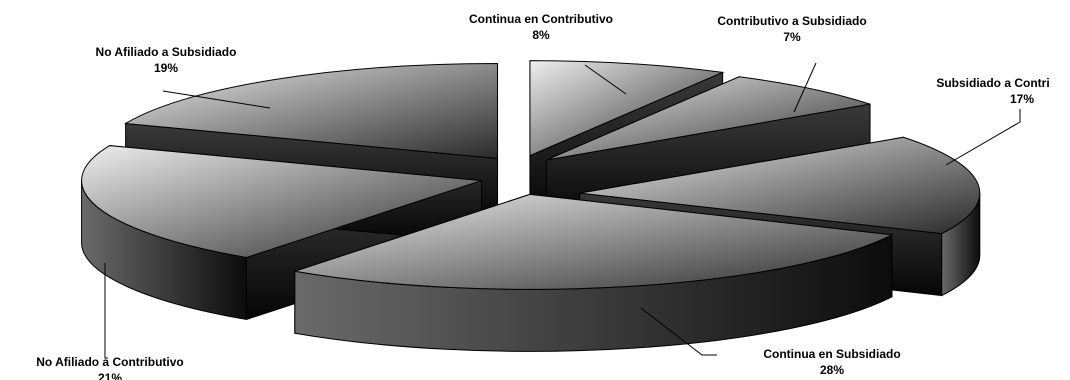 The image size is (1070, 380). I want to click on slice-value-no-afiliado-a-subsidiado: 19%, so click(166, 68).